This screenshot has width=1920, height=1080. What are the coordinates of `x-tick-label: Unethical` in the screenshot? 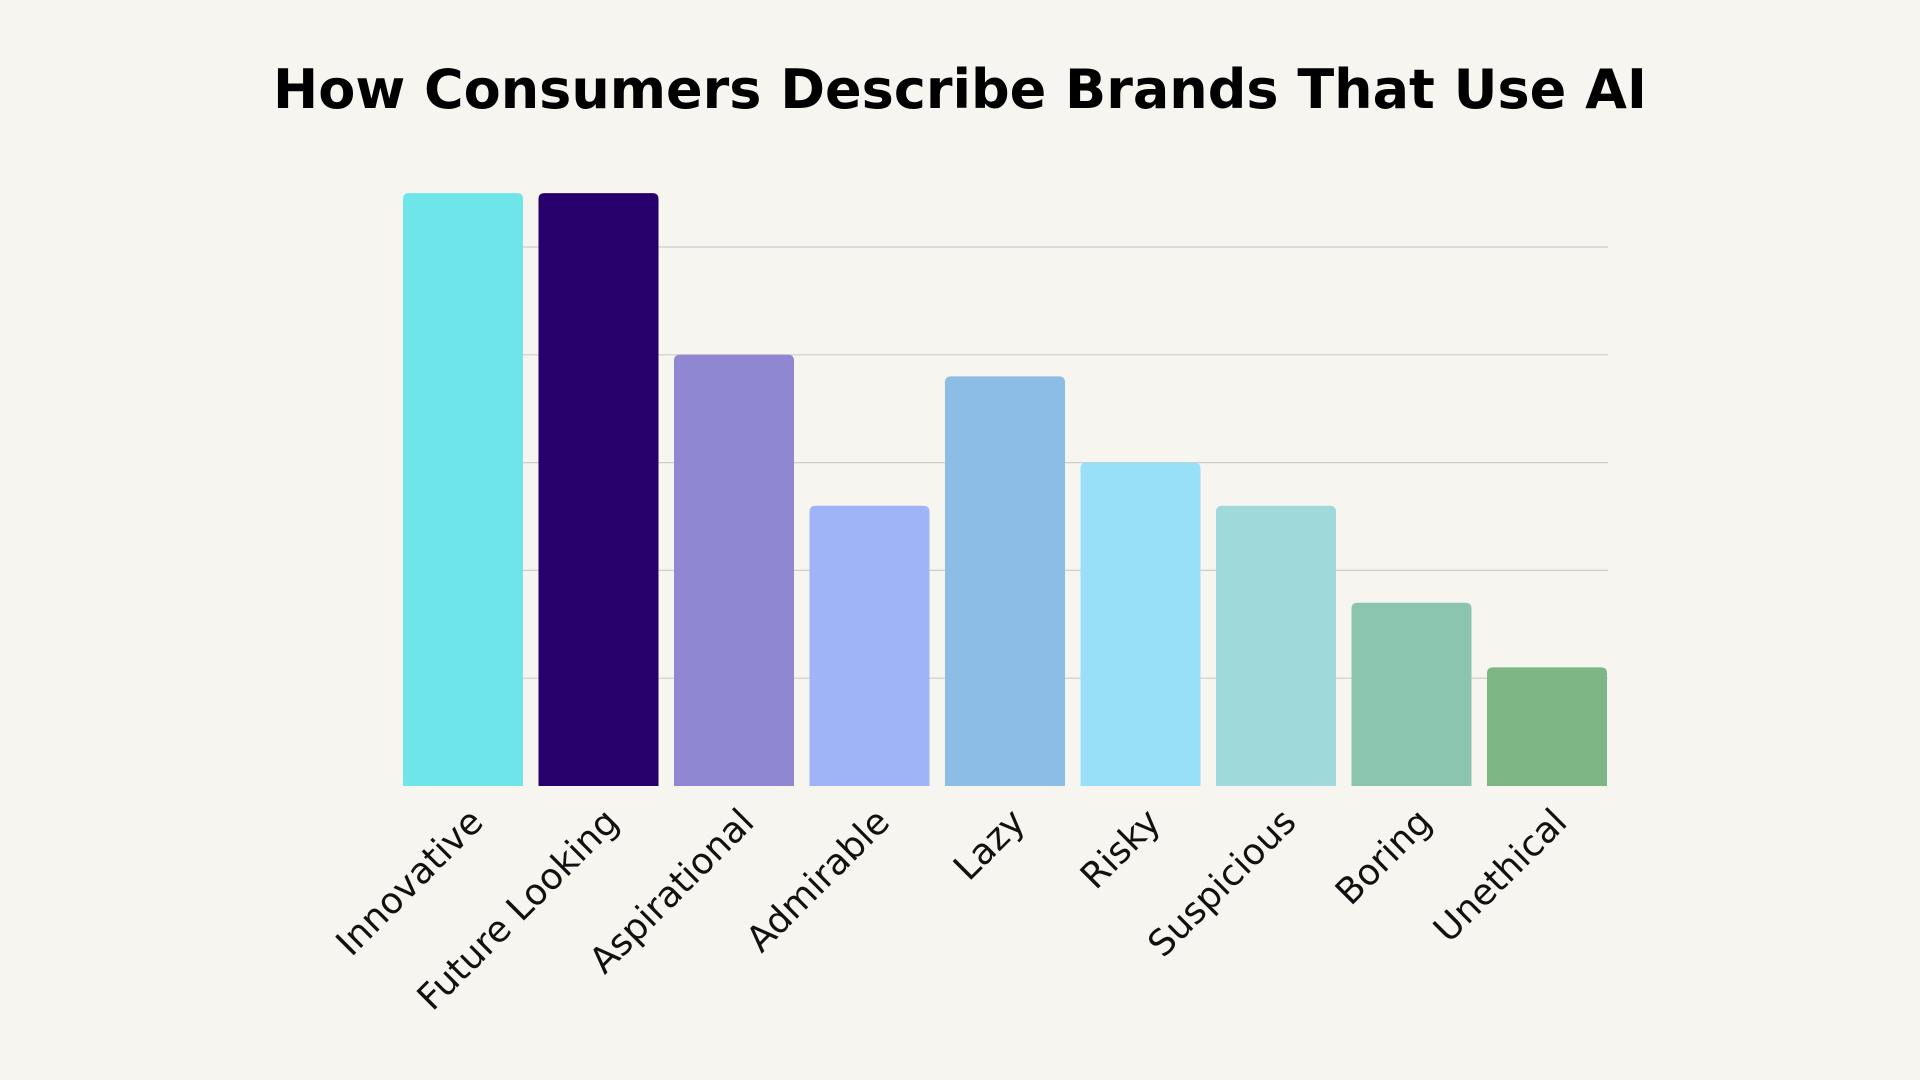 It's located at (1500, 875).